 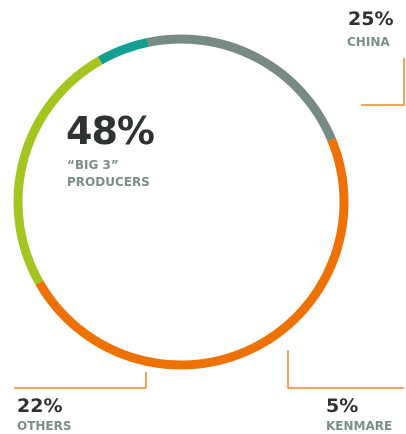 What do you see at coordinates (123, 51) in the screenshot?
I see `donut-slice-kenmare` at bounding box center [123, 51].